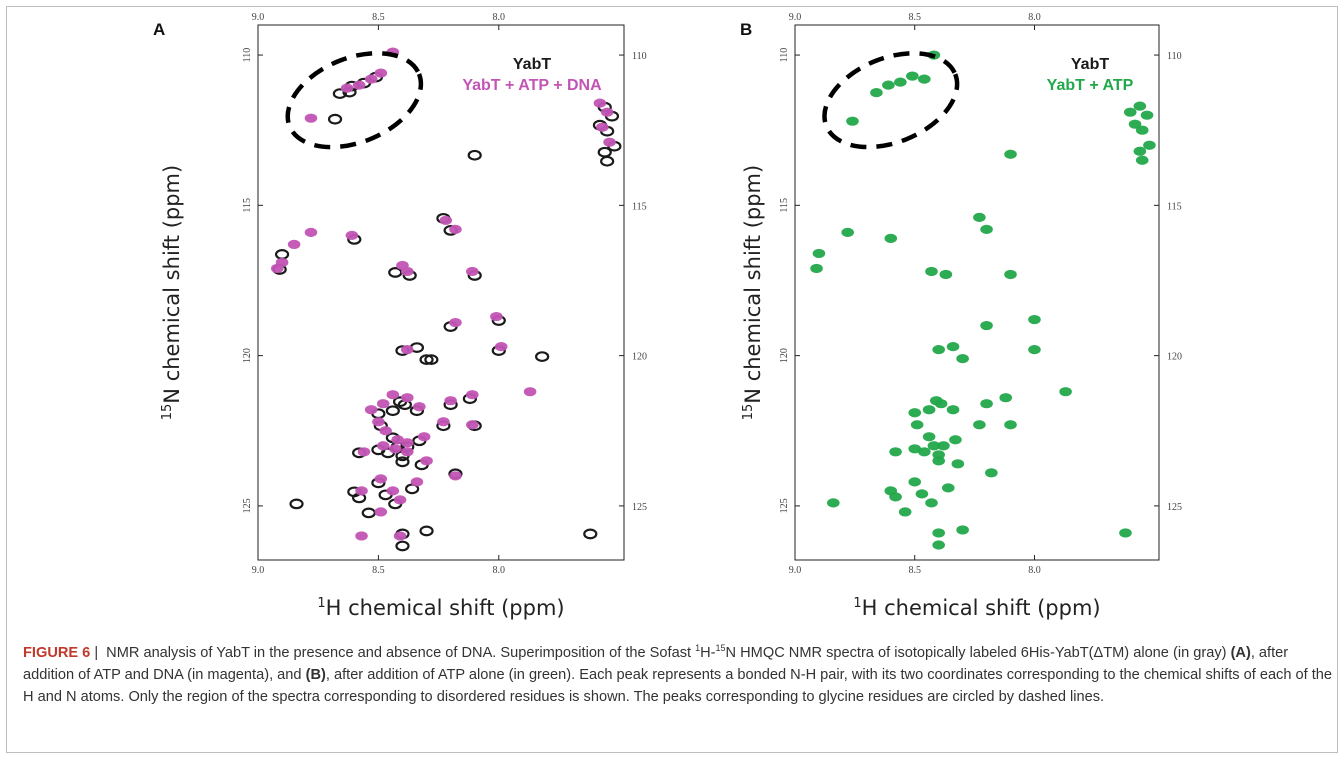 This screenshot has width=1344, height=758. I want to click on panel-a-y-axis-label: 15N chemical shift (ppm), so click(172, 292).